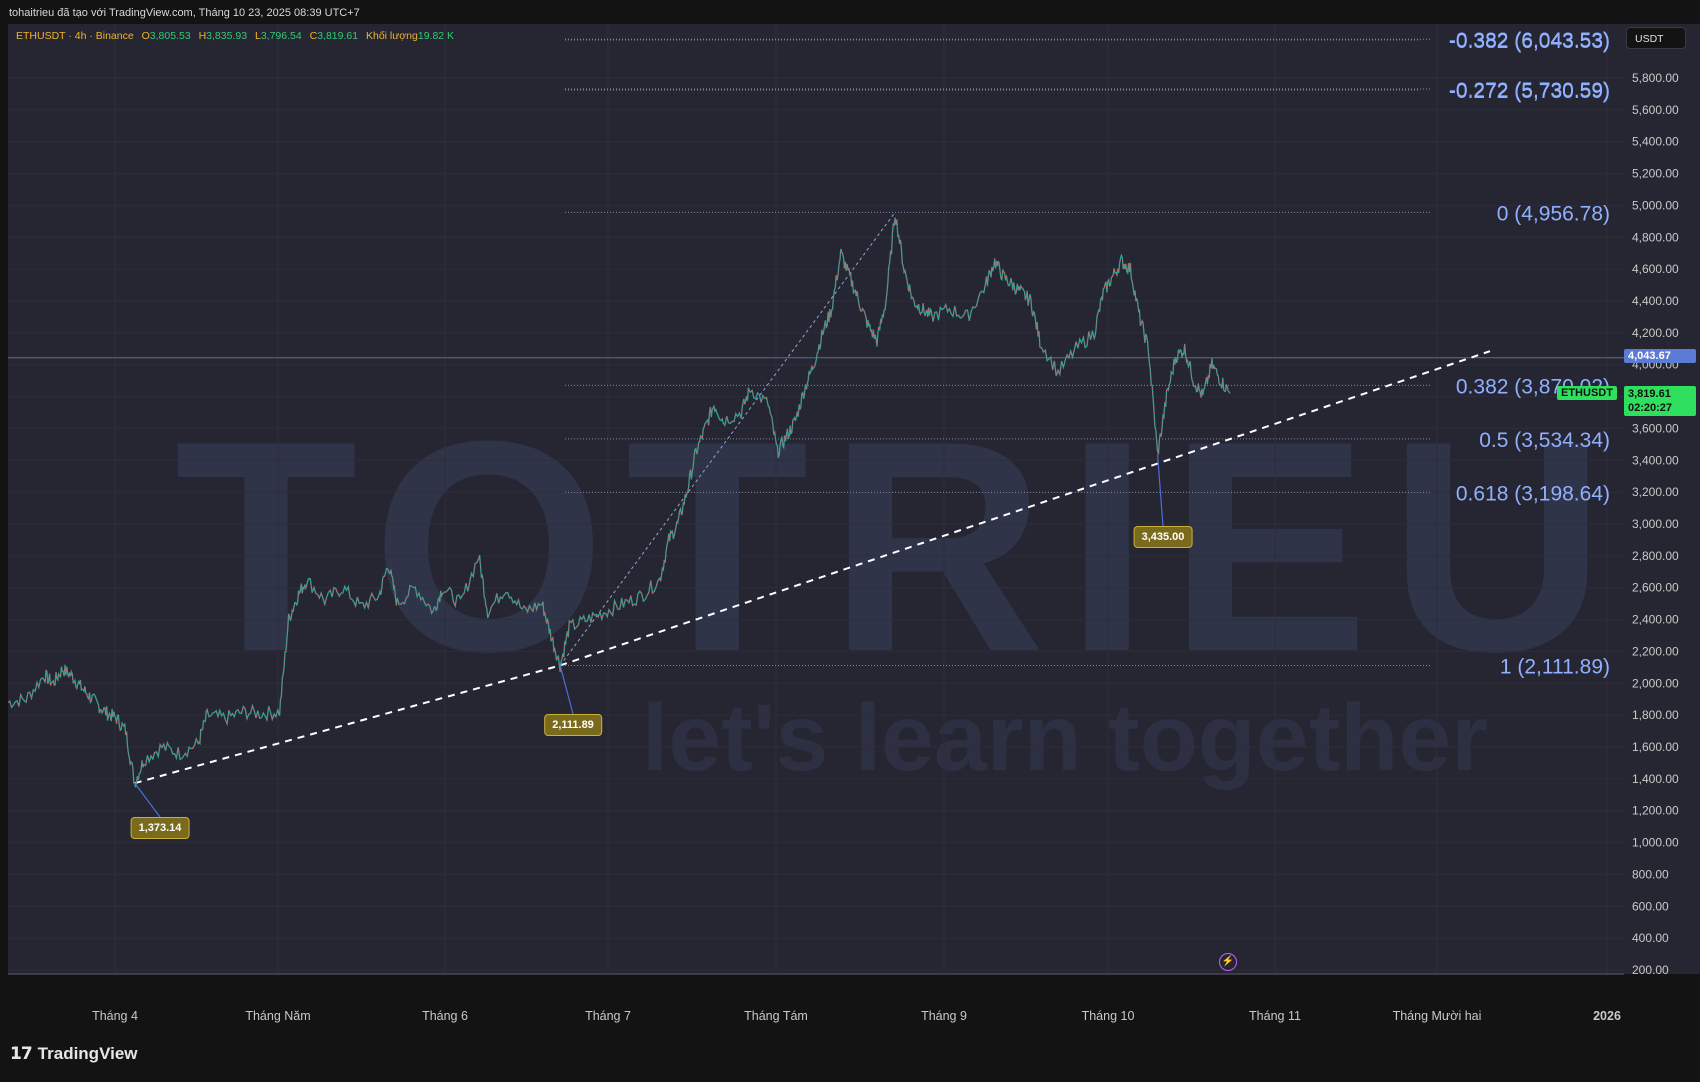 The width and height of the screenshot is (1700, 1082). What do you see at coordinates (1650, 874) in the screenshot?
I see `price-tick-label: 800.00` at bounding box center [1650, 874].